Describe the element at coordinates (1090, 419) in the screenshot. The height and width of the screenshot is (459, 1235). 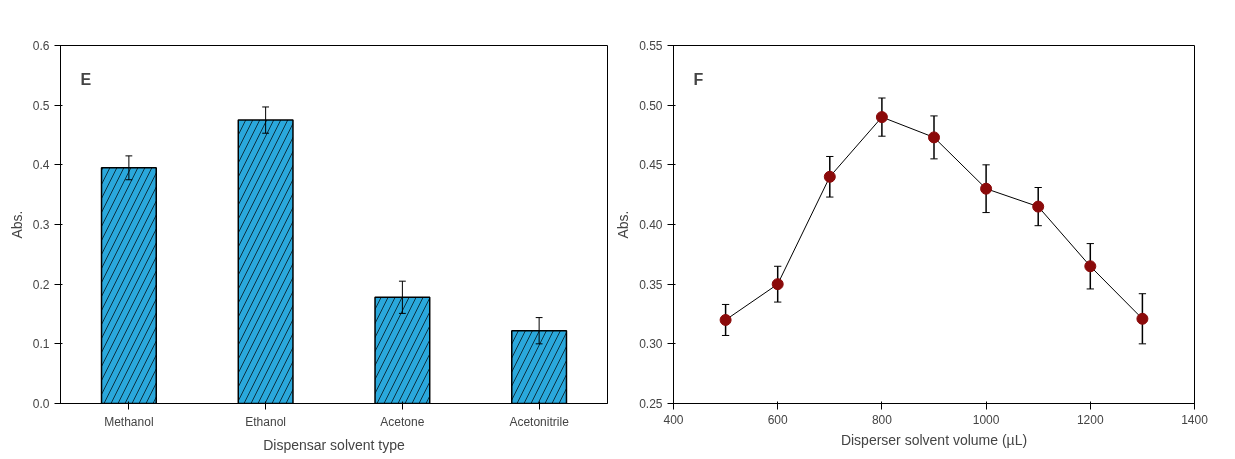
I see `x-tick-label: 1200` at that location.